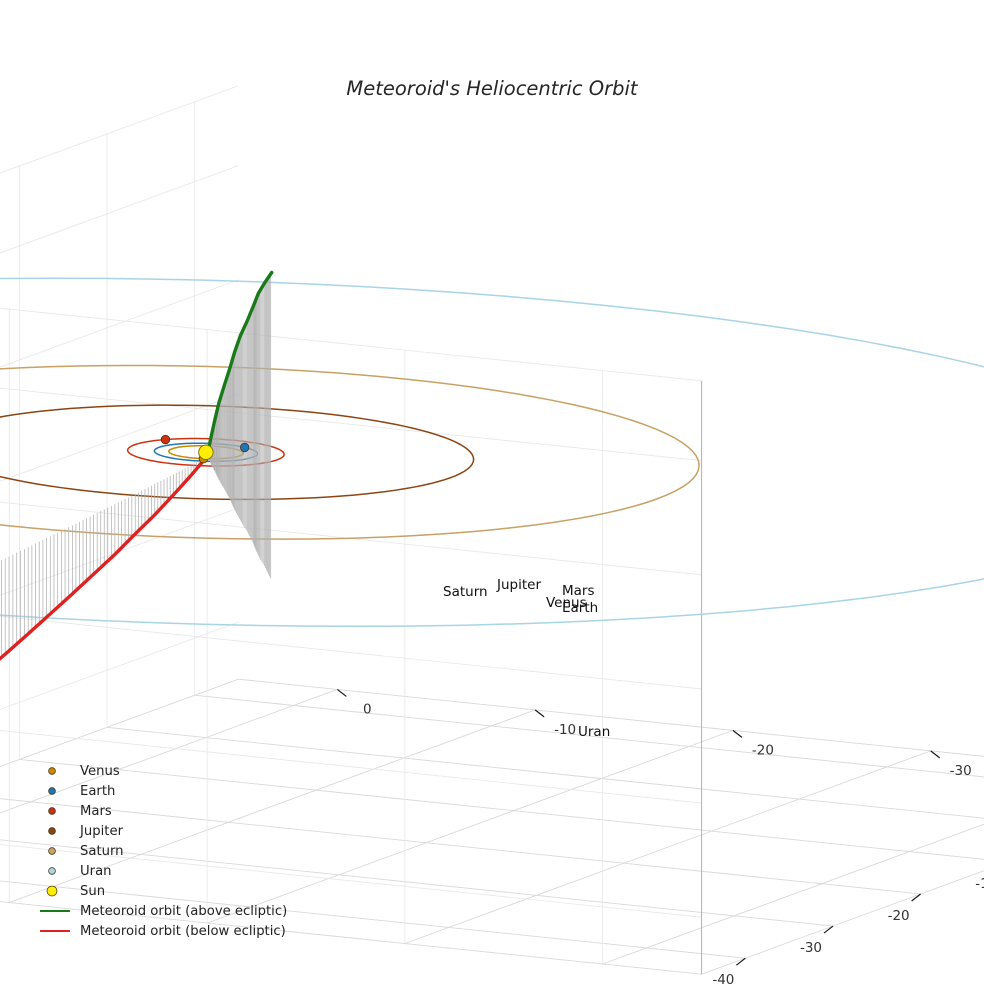  I want to click on planet-label-saturn: Saturn, so click(465, 592).